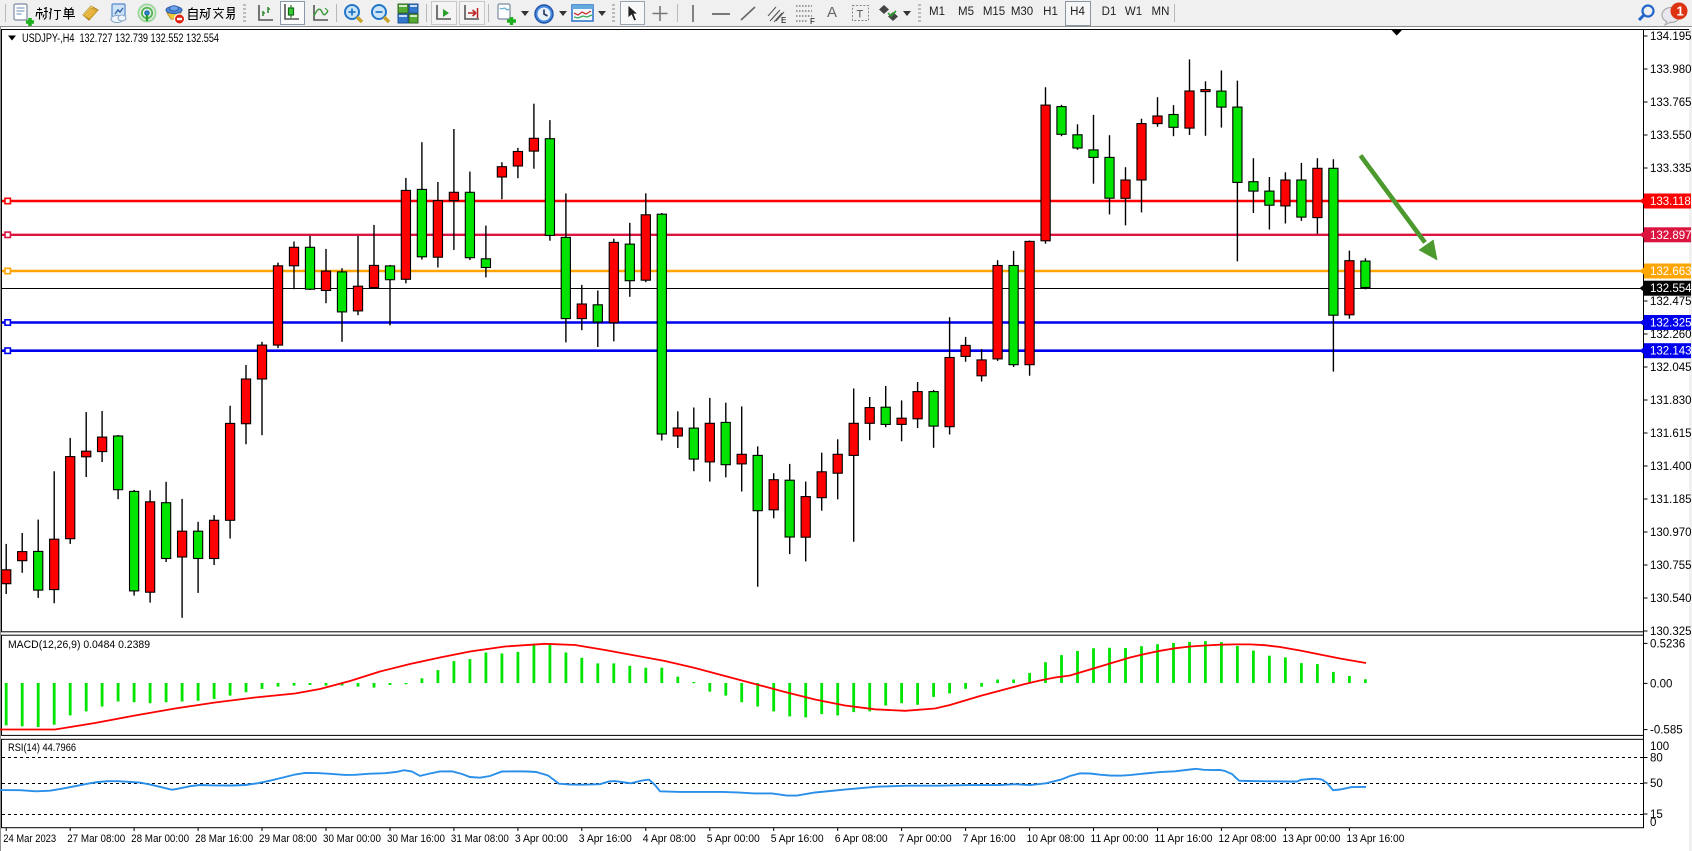  Describe the element at coordinates (1671, 236) in the screenshot. I see `svg-text: 132.897` at that location.